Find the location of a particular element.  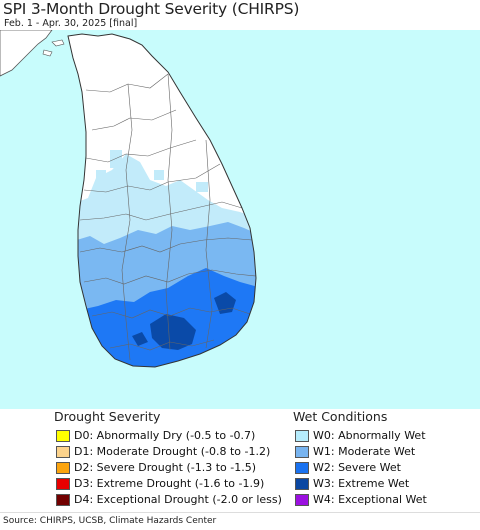

legend-item-d1: D1: Moderate Drought (-0.8 to -1.2) is located at coordinates (163, 451).